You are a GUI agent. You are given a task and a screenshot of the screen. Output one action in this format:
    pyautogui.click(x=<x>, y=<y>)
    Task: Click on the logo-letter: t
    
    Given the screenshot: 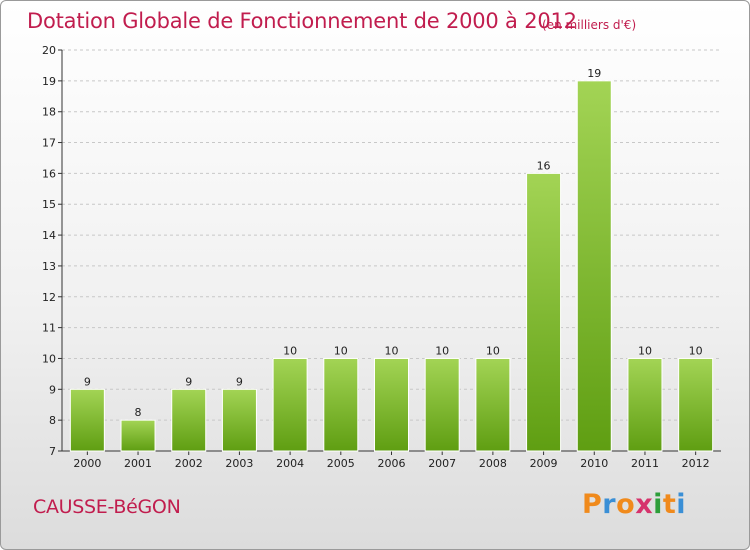 What is the action you would take?
    pyautogui.click(x=669, y=504)
    